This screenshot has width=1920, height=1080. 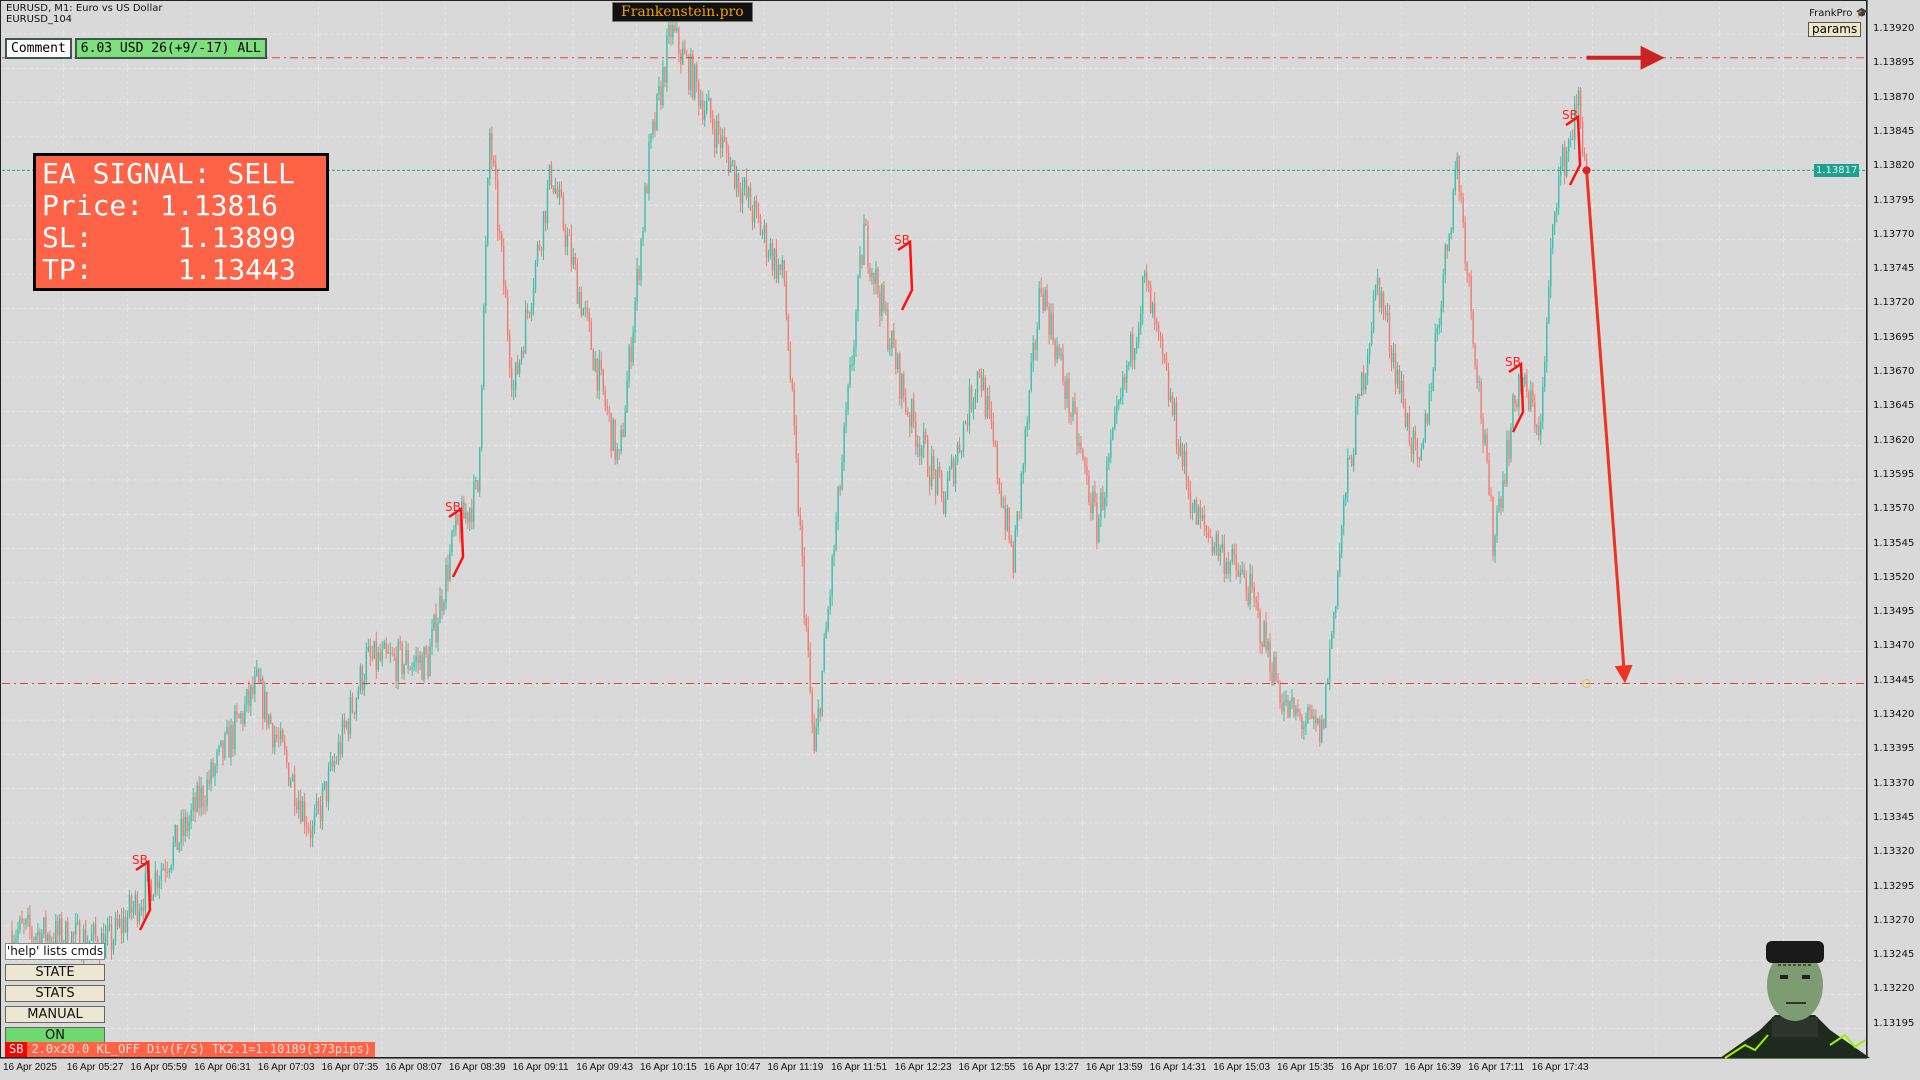 What do you see at coordinates (55, 1014) in the screenshot?
I see `manual-button: MANUAL` at bounding box center [55, 1014].